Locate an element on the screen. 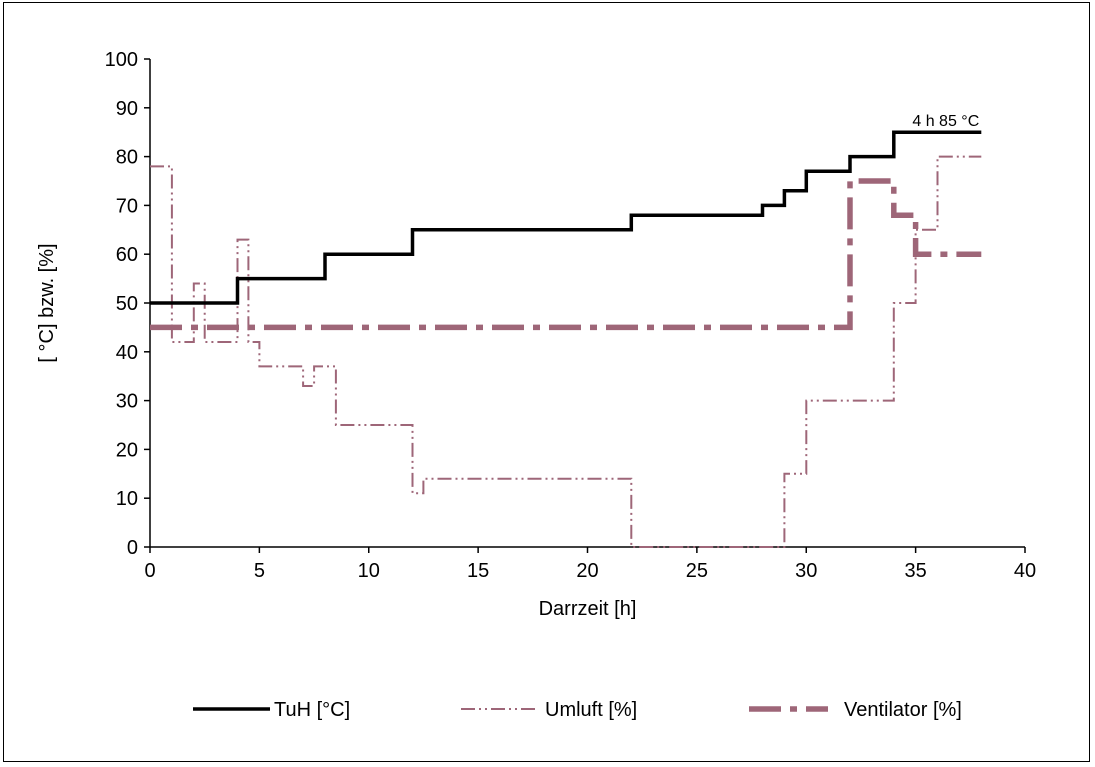  y-tick-label: 40 is located at coordinates (127, 353).